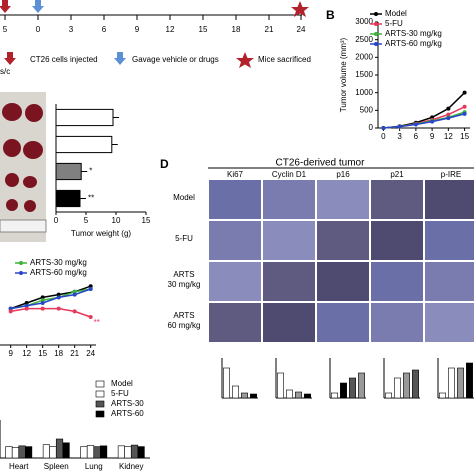  Describe the element at coordinates (116, 220) in the screenshot. I see `x-tick-label: 10` at that location.